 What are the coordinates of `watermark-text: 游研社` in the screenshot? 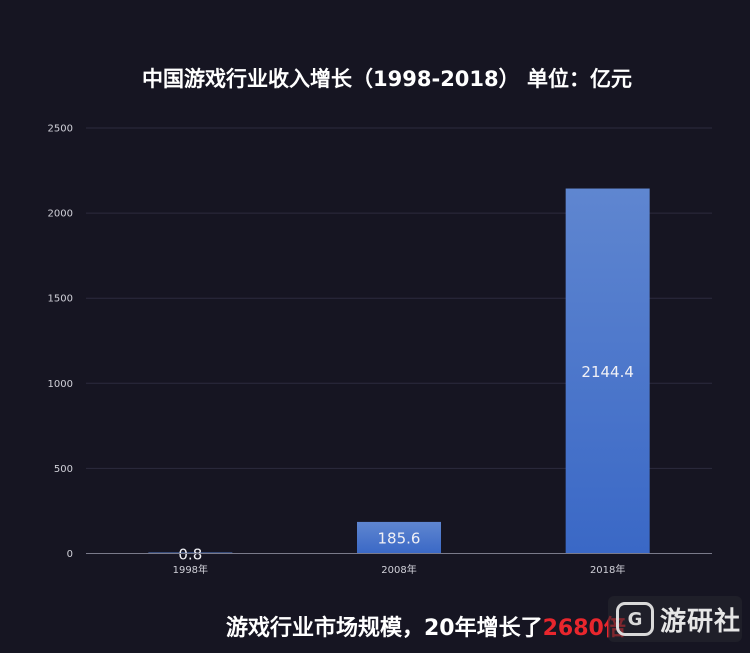 It's located at (701, 621).